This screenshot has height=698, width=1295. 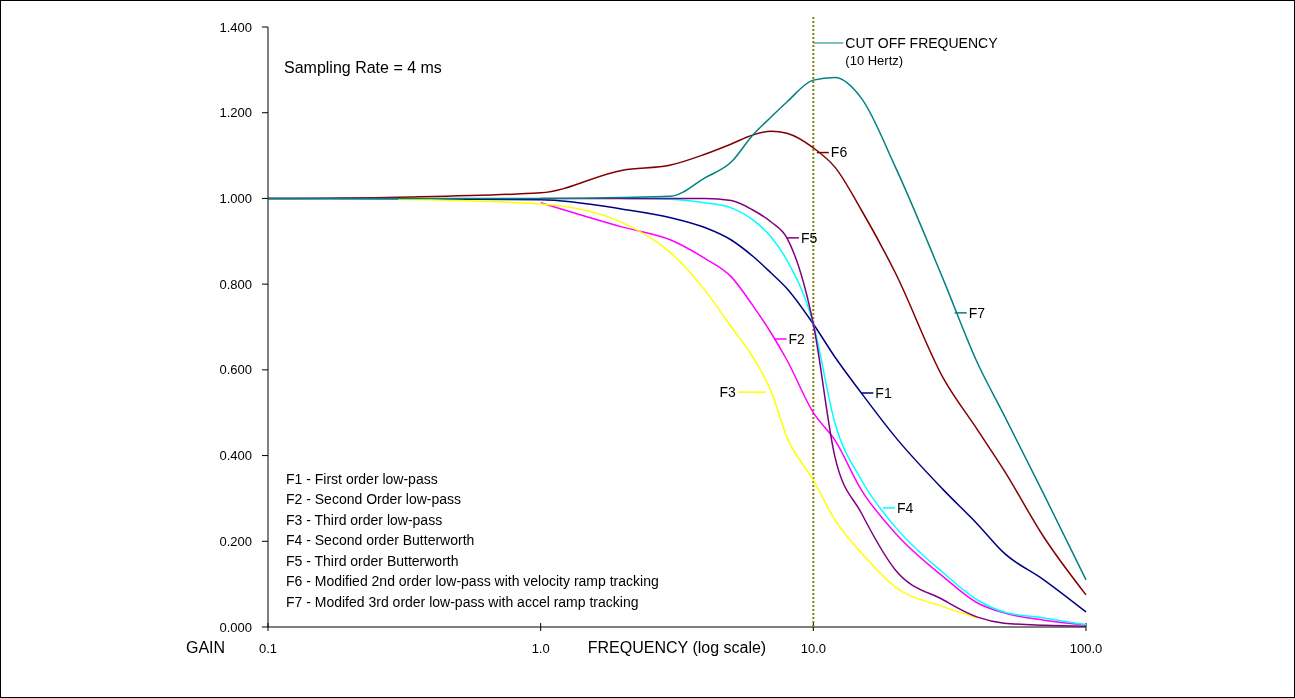 I want to click on y-tick-label: 0.400, so click(x=235, y=456).